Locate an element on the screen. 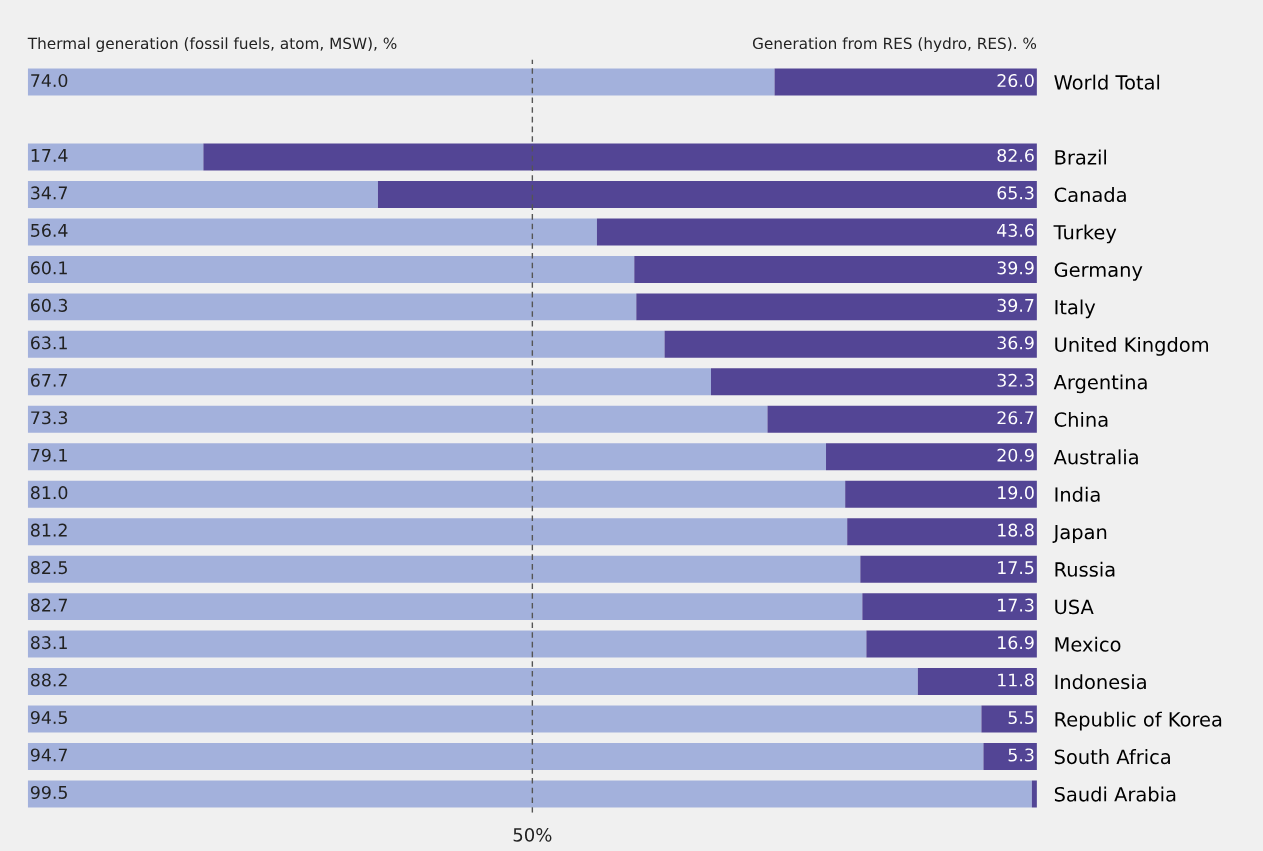 Image resolution: width=1263 pixels, height=851 pixels. data-label: 17.5 is located at coordinates (1016, 568).